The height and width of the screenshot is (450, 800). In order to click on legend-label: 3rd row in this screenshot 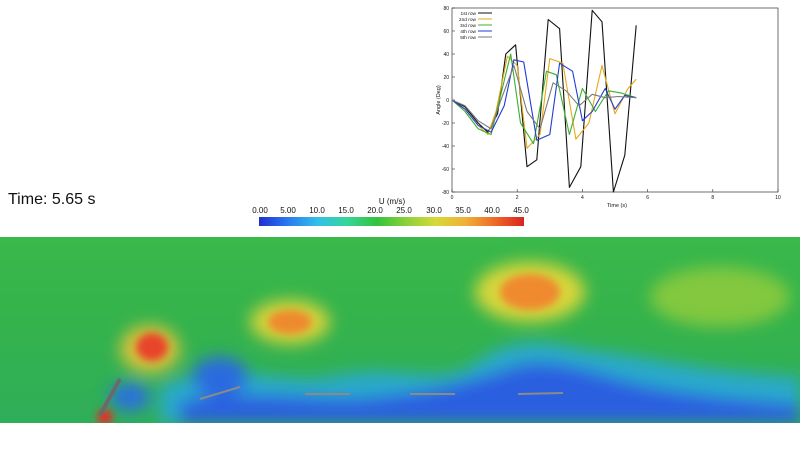, I will do `click(468, 26)`.